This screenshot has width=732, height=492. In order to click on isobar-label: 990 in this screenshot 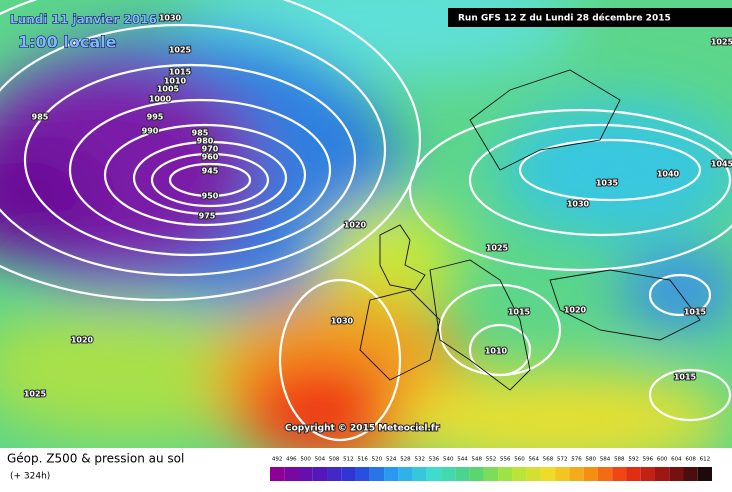, I will do `click(150, 131)`.